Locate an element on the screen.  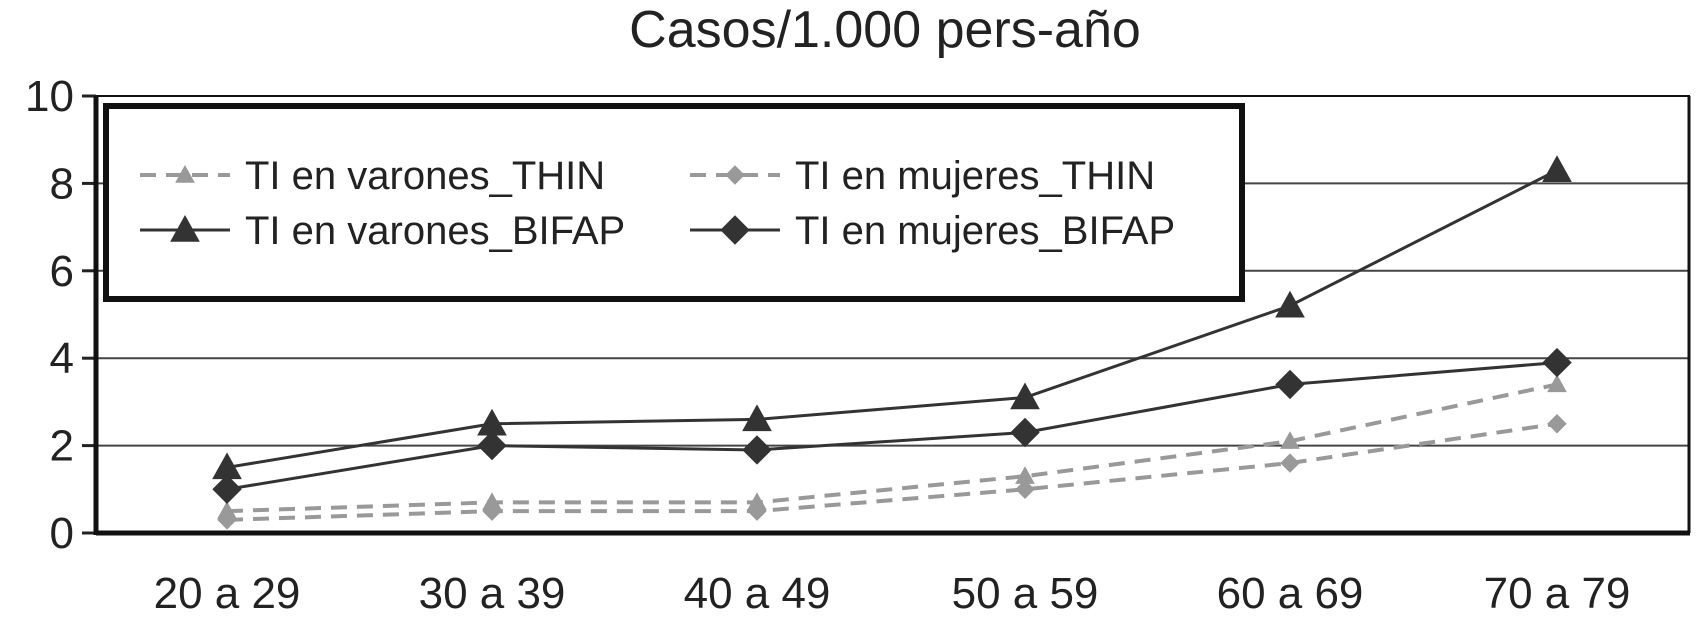
legend-label: TI en varones_BIFAP is located at coordinates (435, 231).